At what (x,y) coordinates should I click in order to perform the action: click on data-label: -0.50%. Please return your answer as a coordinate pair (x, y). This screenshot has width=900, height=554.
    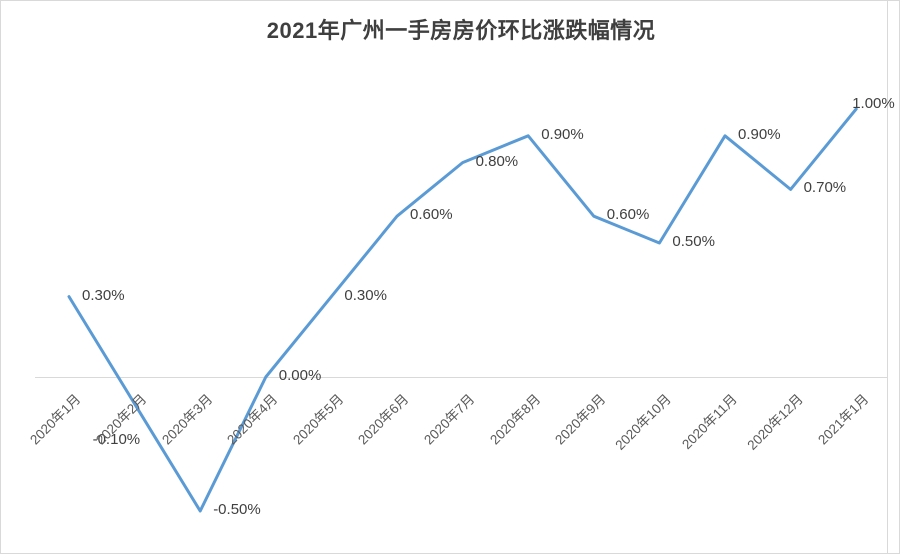
    Looking at the image, I should click on (237, 509).